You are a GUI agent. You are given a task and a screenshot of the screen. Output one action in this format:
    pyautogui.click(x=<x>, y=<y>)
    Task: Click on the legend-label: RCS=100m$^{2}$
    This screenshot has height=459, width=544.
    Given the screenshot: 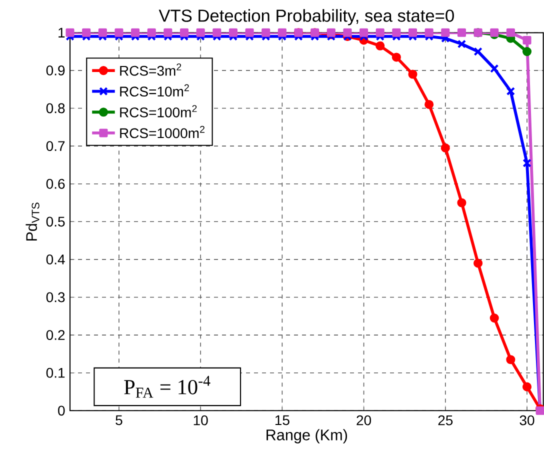 What is the action you would take?
    pyautogui.click(x=158, y=111)
    